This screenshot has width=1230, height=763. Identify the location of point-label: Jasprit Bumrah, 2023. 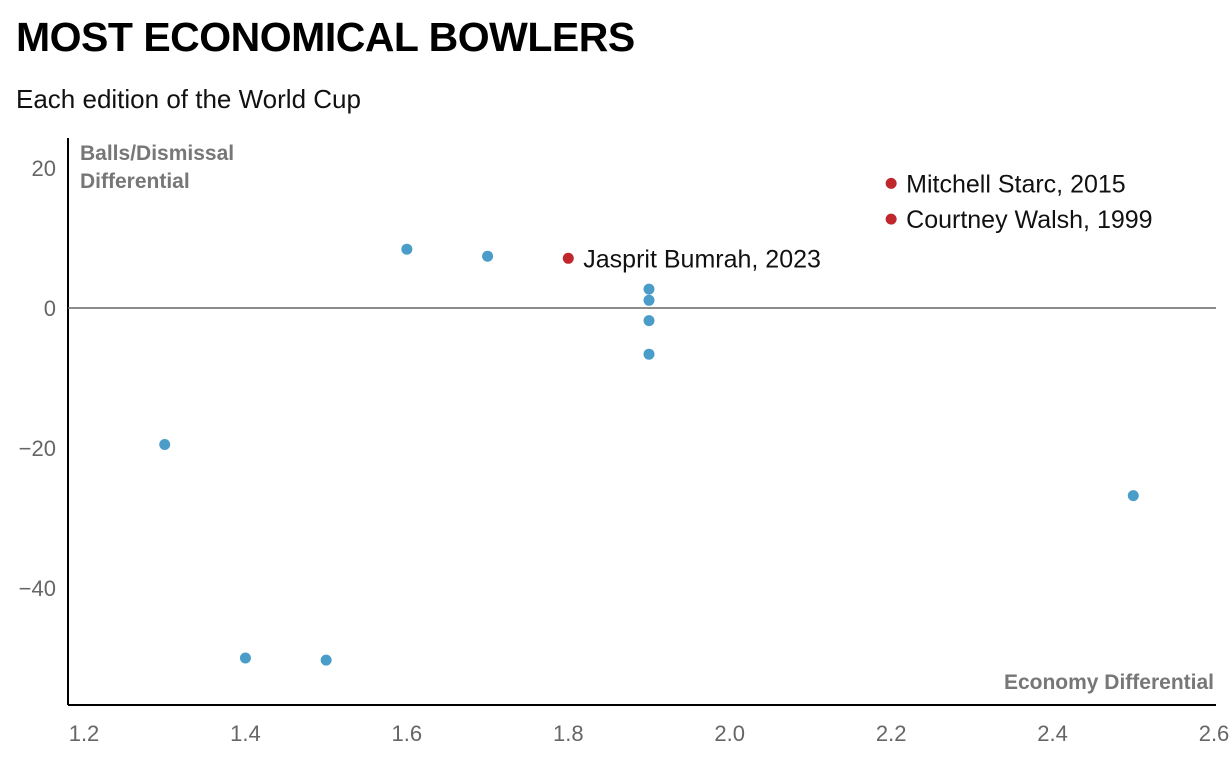
(702, 259).